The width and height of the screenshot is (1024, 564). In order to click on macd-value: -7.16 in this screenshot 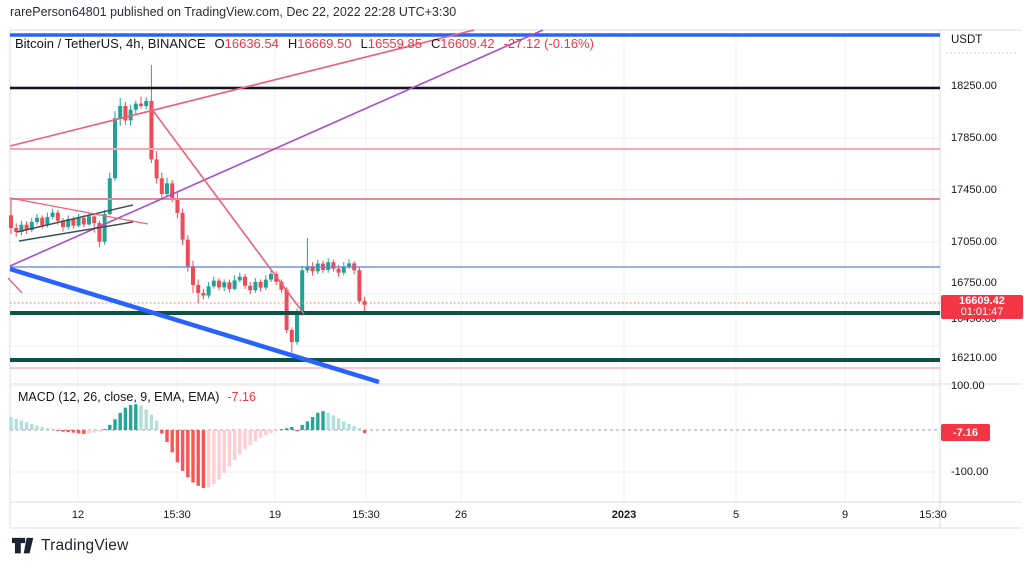, I will do `click(241, 397)`.